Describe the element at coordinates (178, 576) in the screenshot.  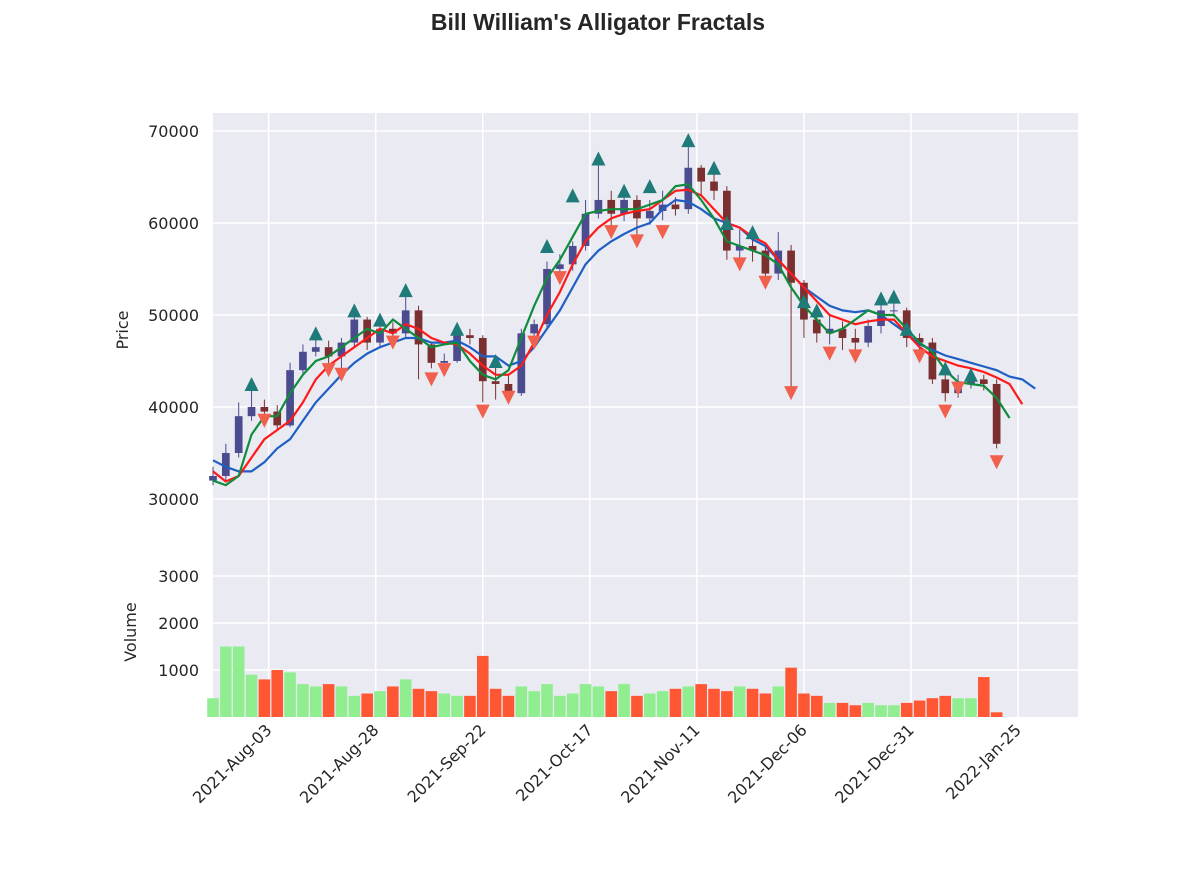
I see `volume-tick-label: 3000` at that location.